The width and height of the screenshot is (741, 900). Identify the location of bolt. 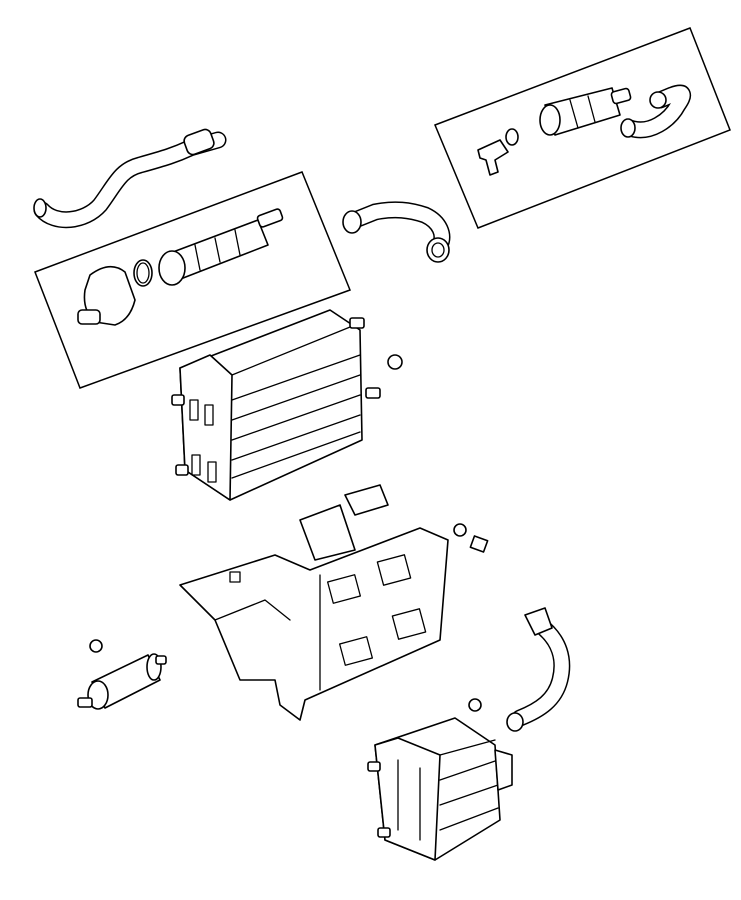
(460, 530).